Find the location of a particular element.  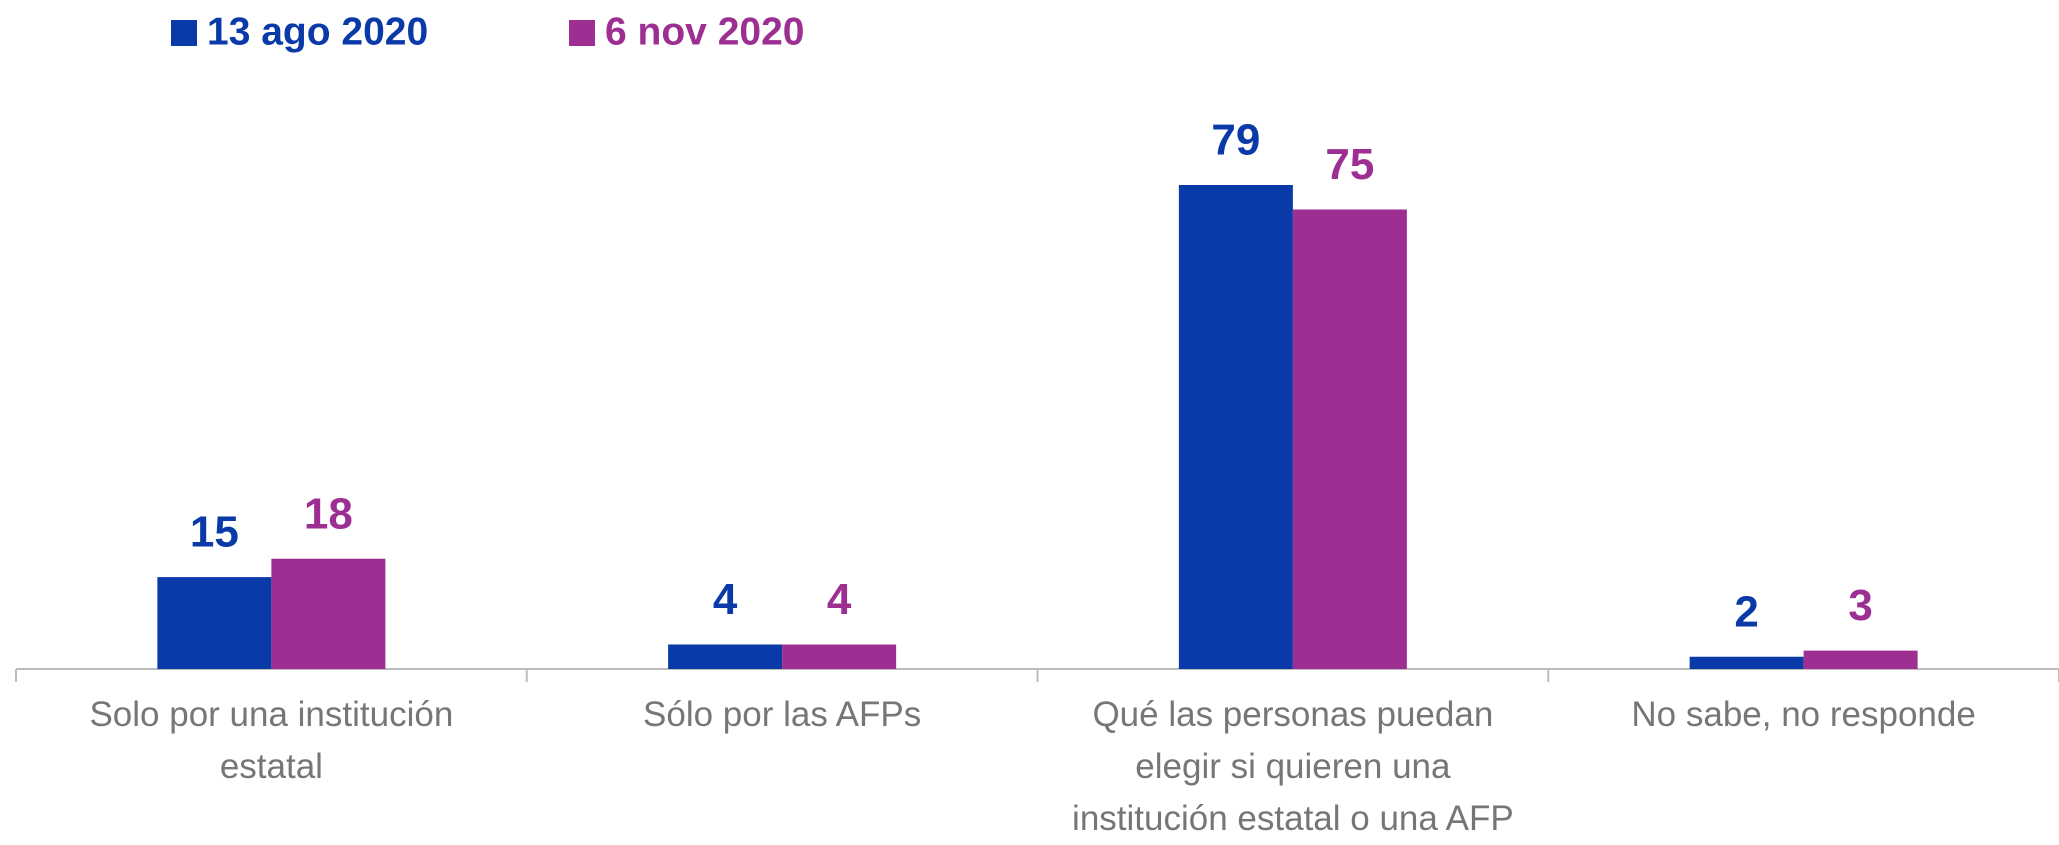

data-label: 3 is located at coordinates (1860, 605).